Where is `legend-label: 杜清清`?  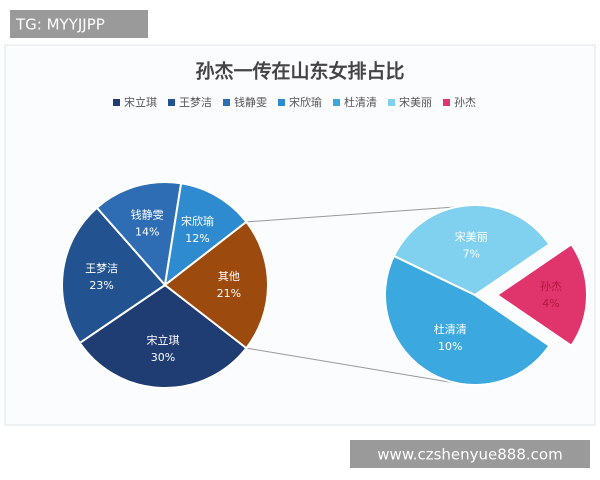 legend-label: 杜清清 is located at coordinates (360, 102).